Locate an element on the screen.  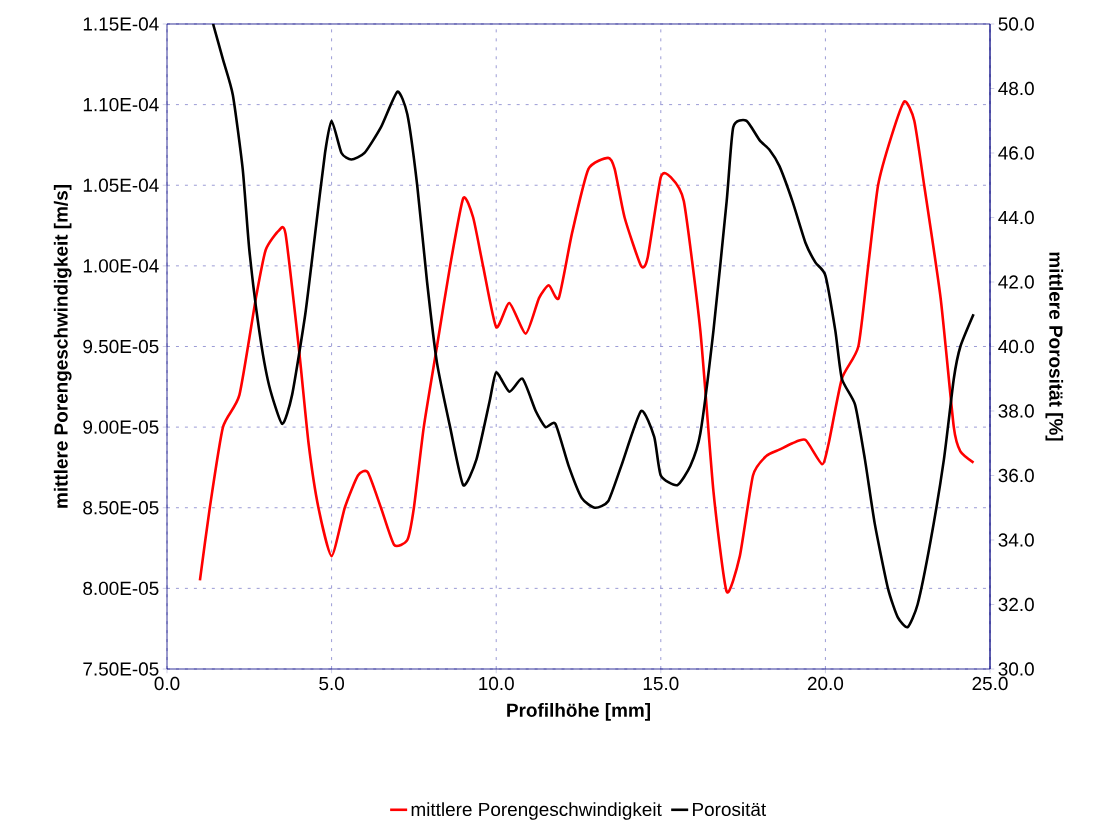
y2-tick-label: 42.0 is located at coordinates (1016, 282).